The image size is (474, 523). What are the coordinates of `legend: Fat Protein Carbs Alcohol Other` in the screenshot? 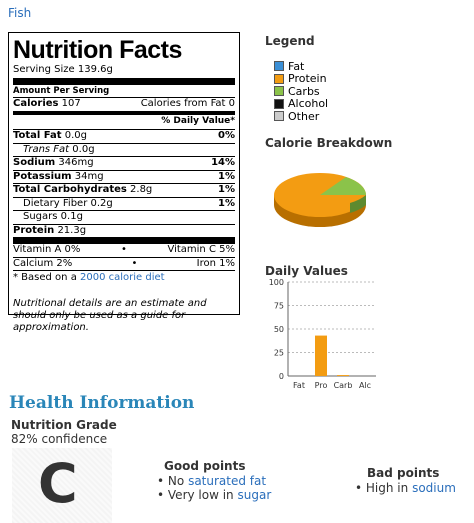 It's located at (301, 91).